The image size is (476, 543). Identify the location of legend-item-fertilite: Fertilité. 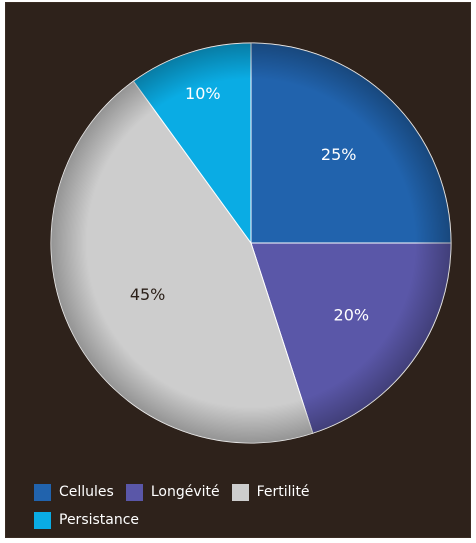
(270, 492).